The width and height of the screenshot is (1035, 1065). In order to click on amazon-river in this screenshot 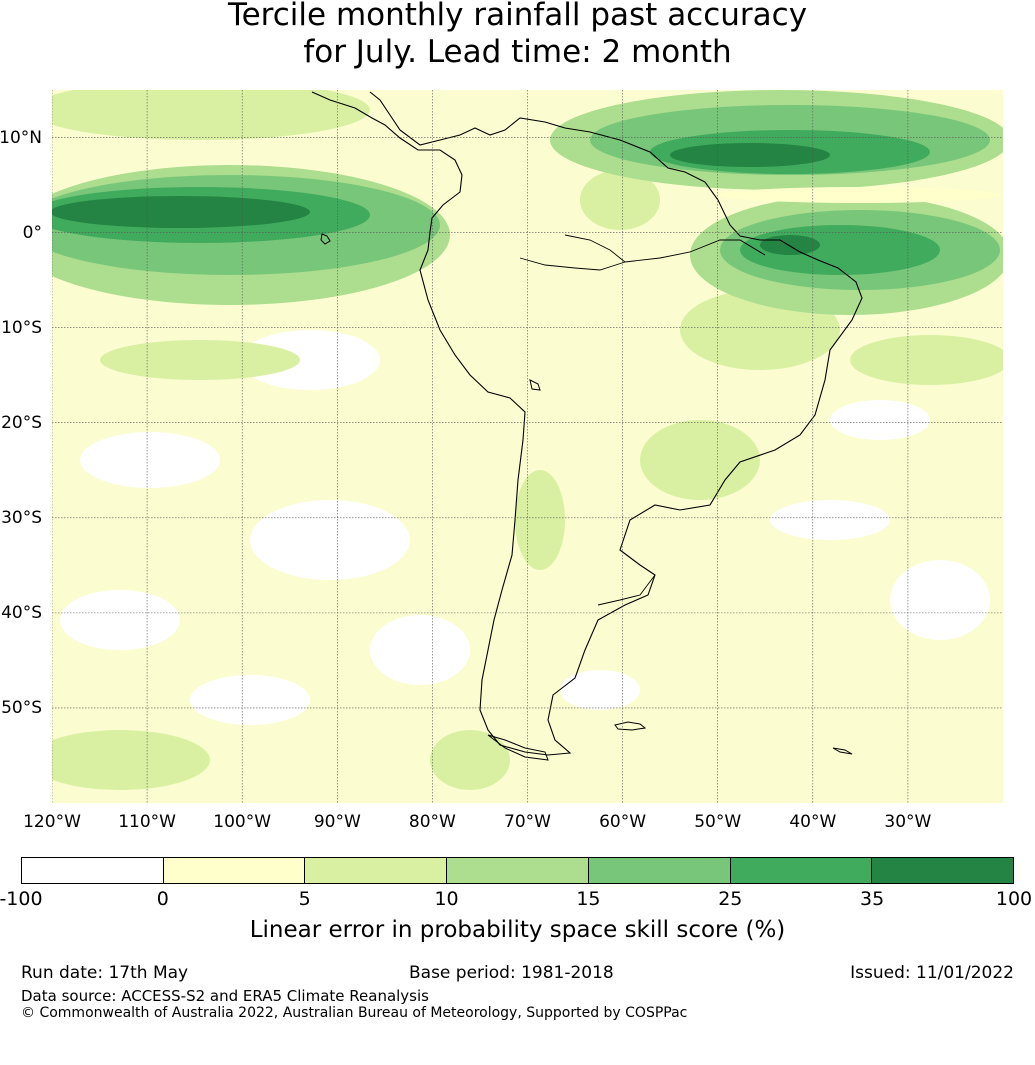, I will do `click(665, 248)`.